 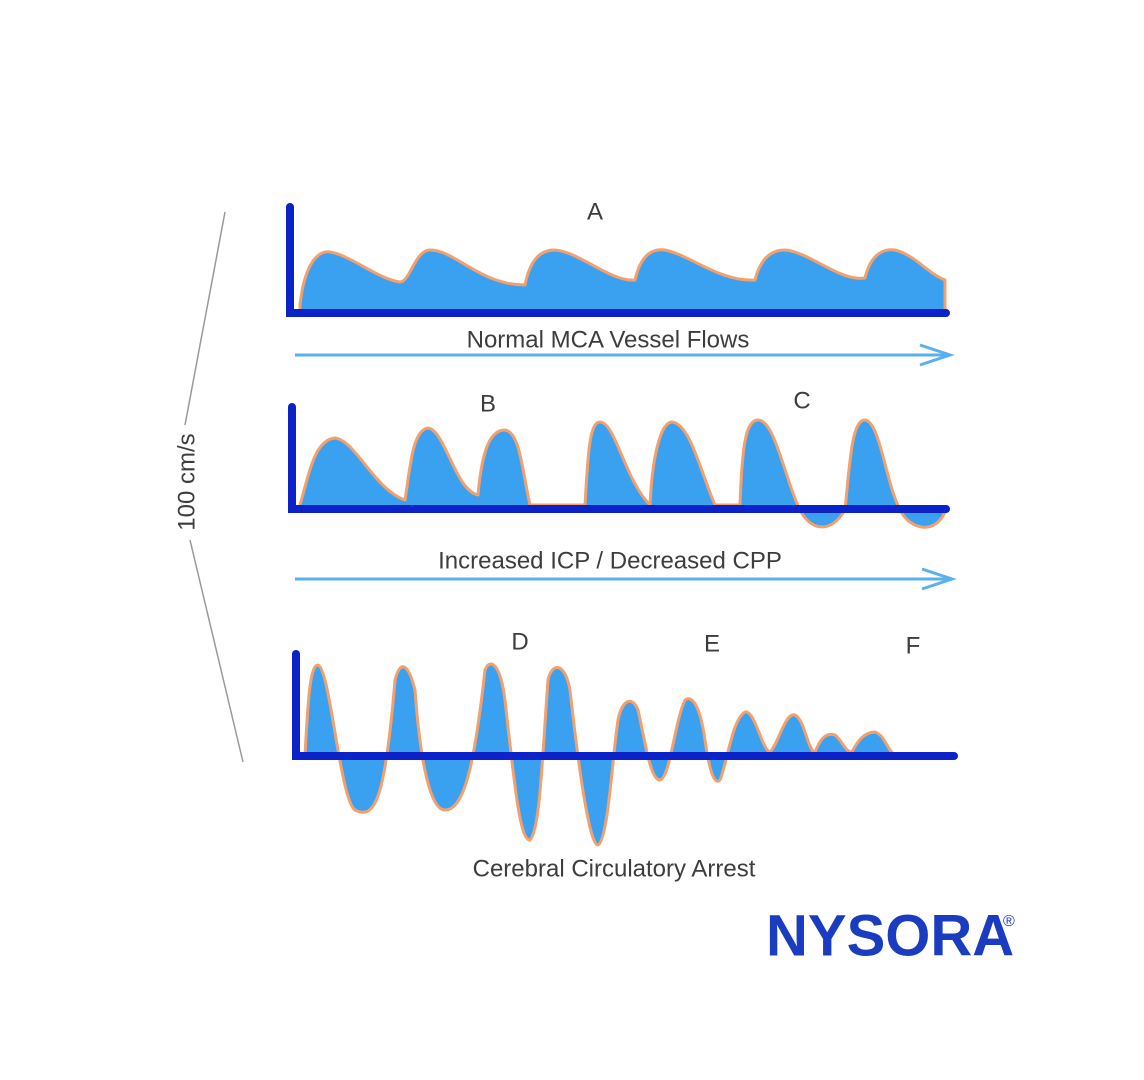 I want to click on panel-label: D, so click(x=519, y=641).